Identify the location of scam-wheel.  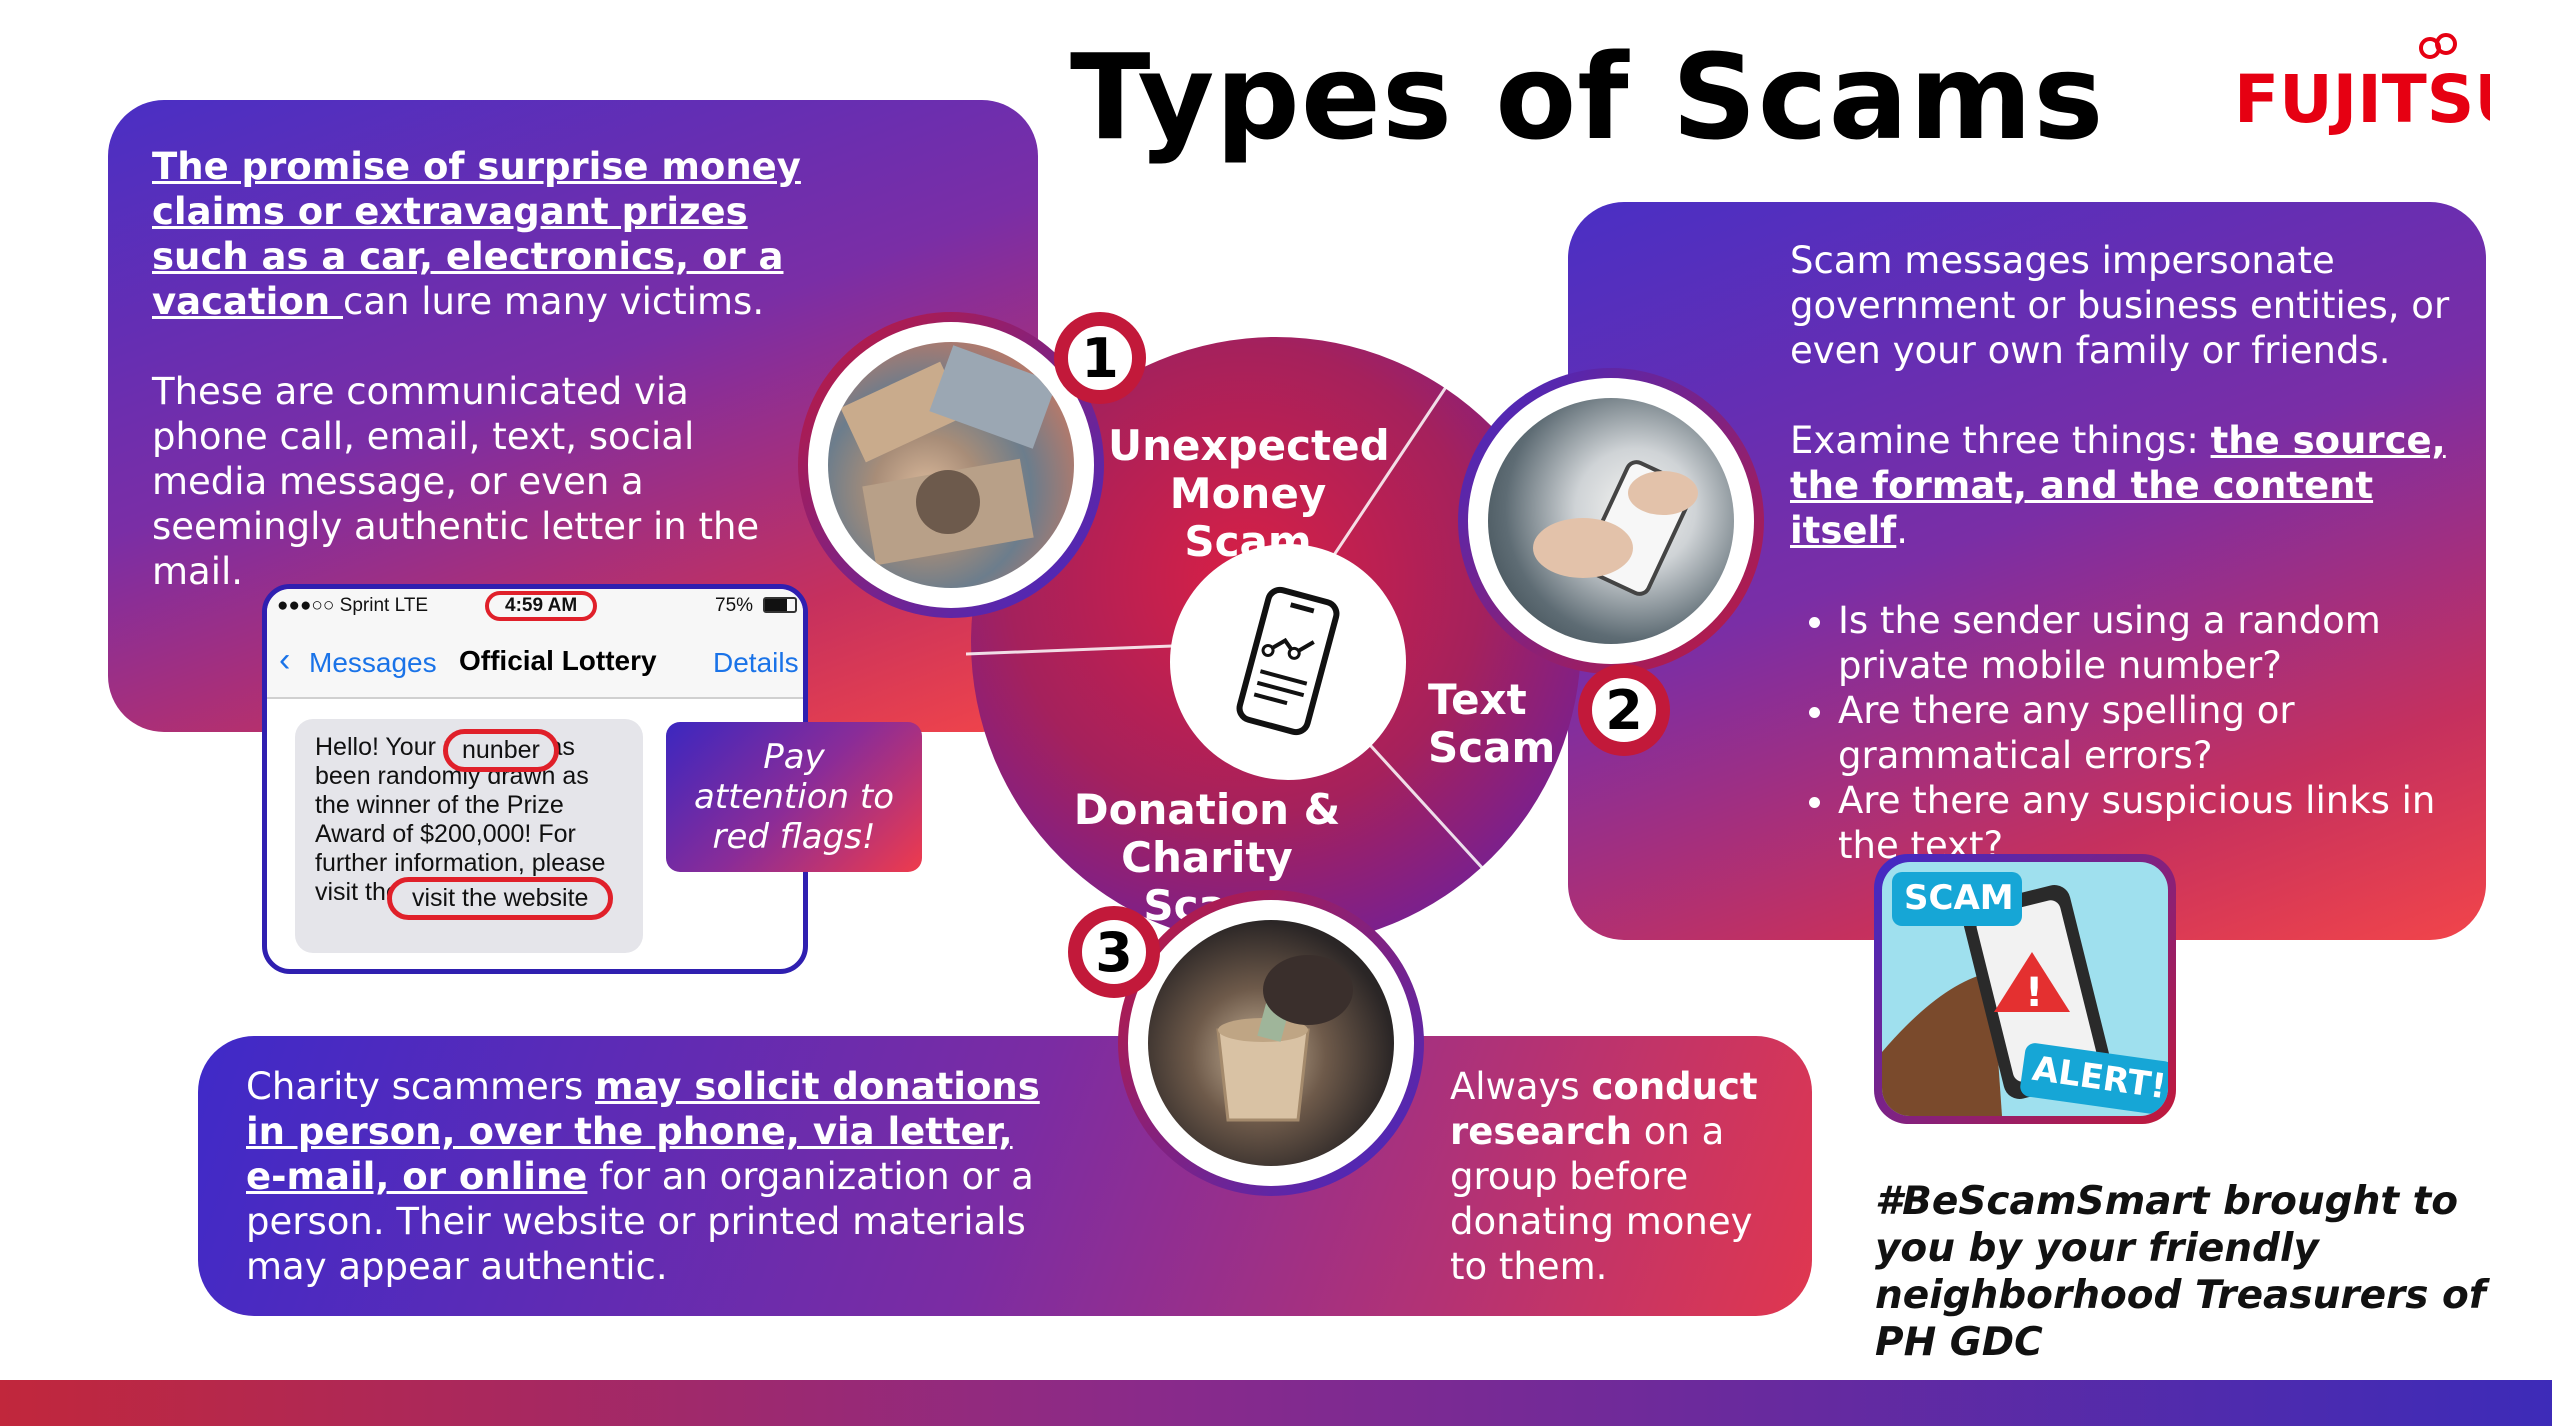
(1275, 642).